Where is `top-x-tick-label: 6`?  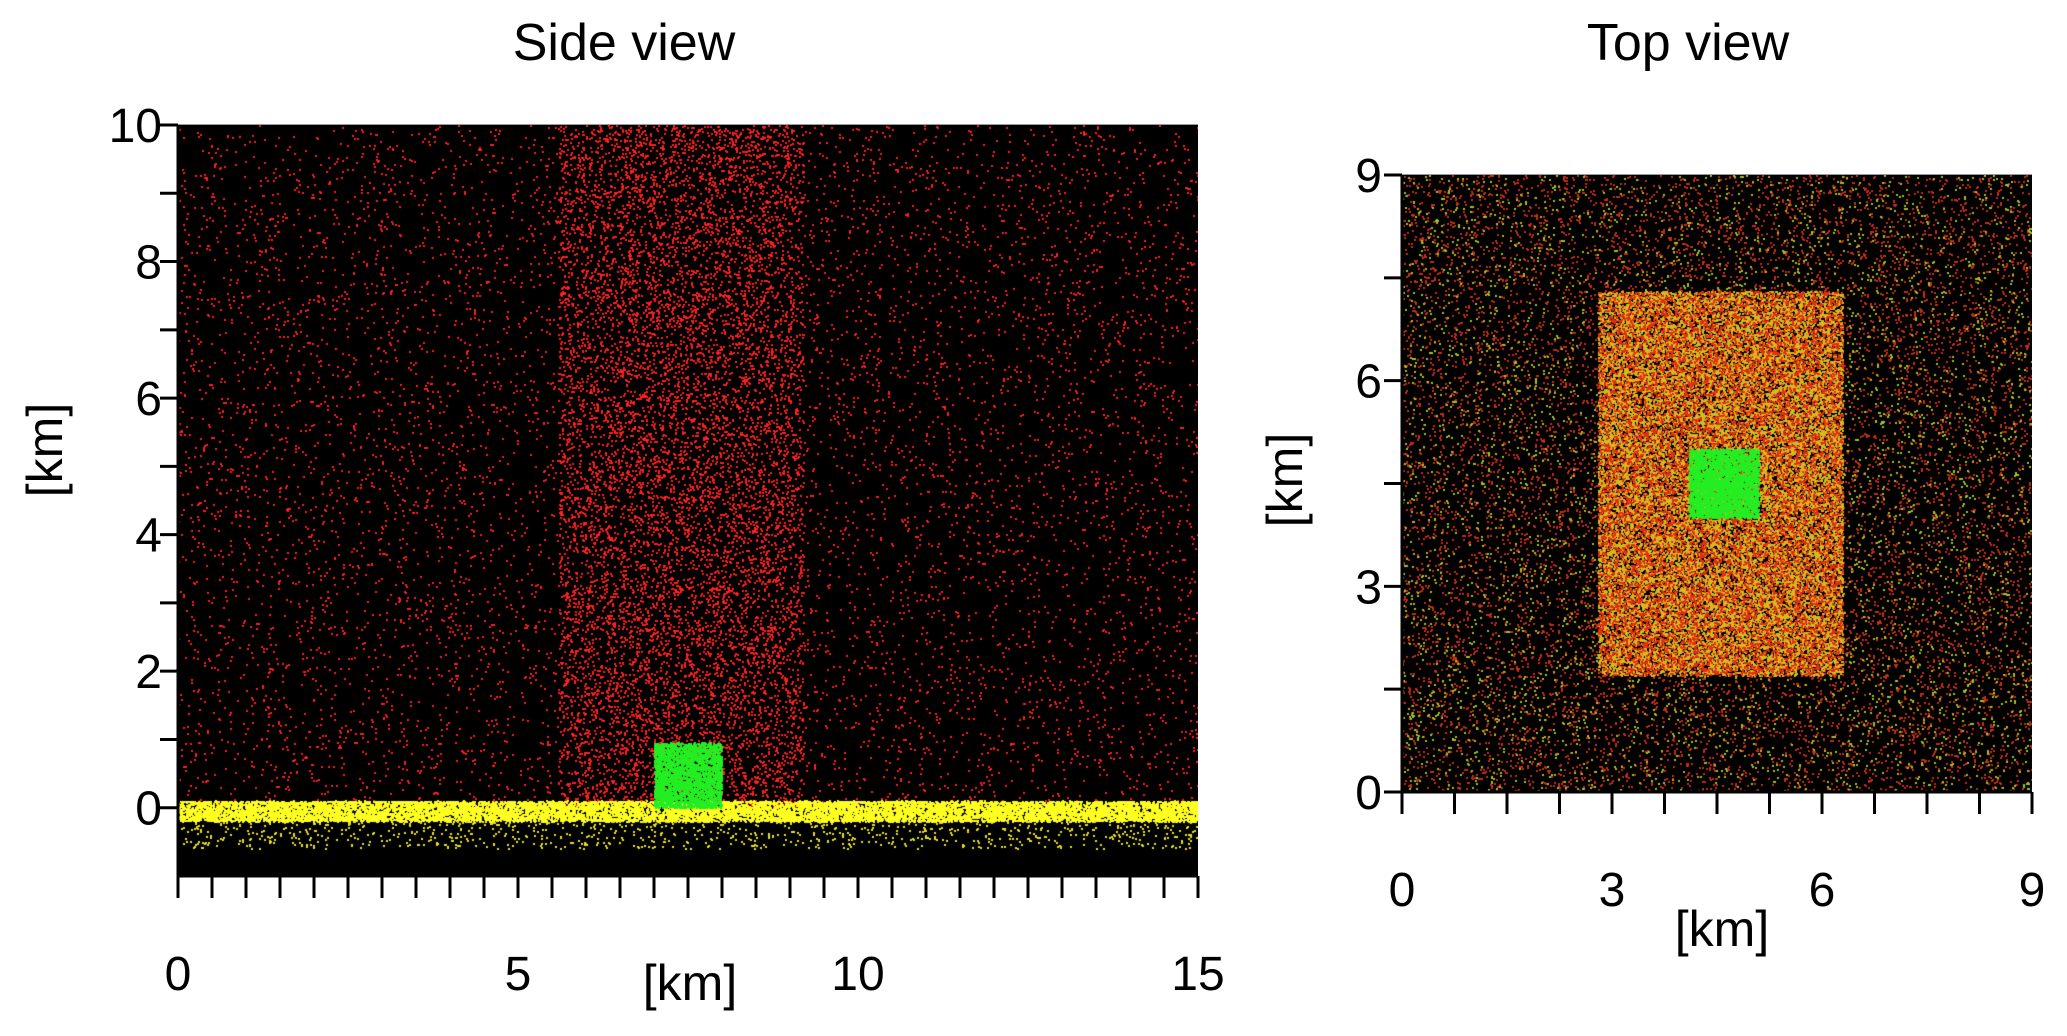
top-x-tick-label: 6 is located at coordinates (1822, 890).